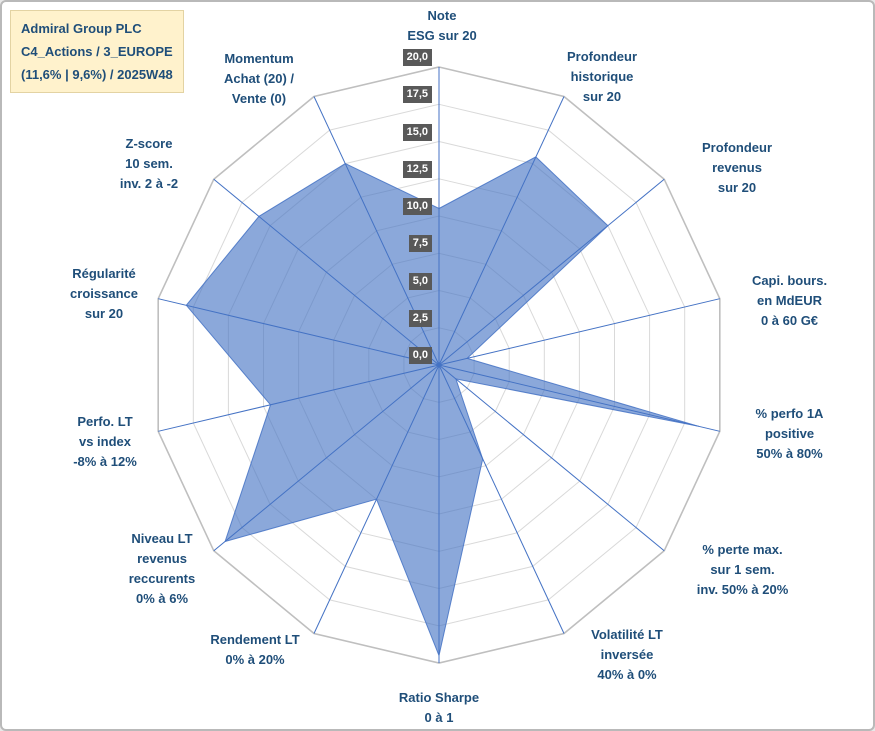 The width and height of the screenshot is (875, 731). I want to click on tick-label: 15,0, so click(417, 132).